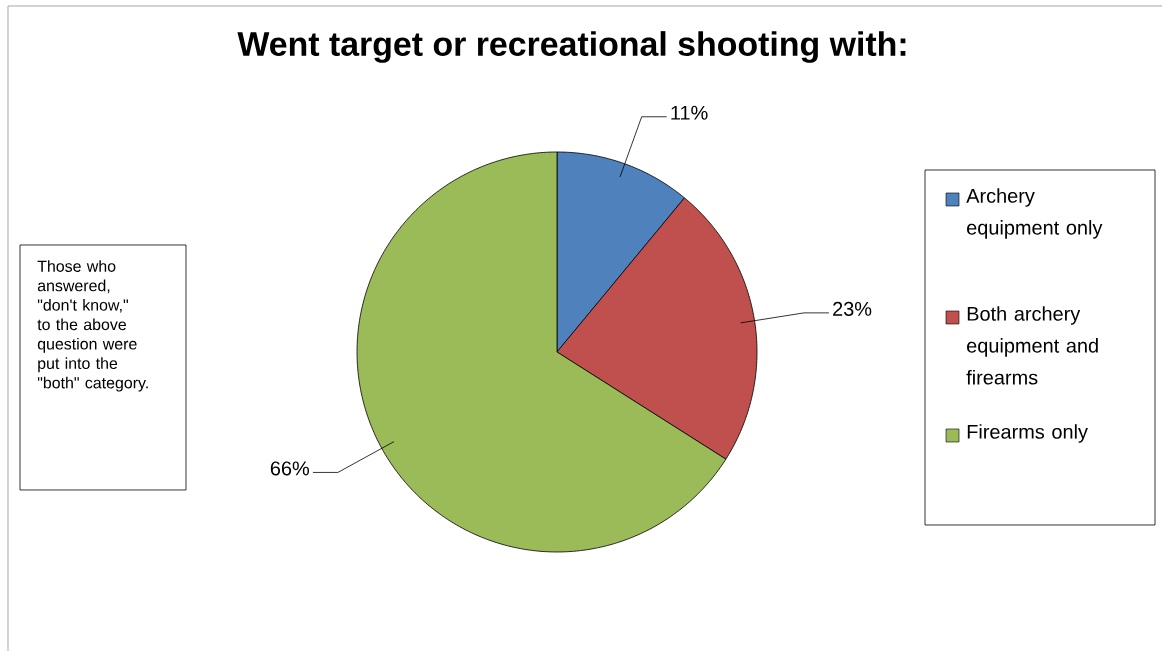 The height and width of the screenshot is (652, 1163). Describe the element at coordinates (1032, 345) in the screenshot. I see `legend-label: Both archery equipment and firearms` at that location.